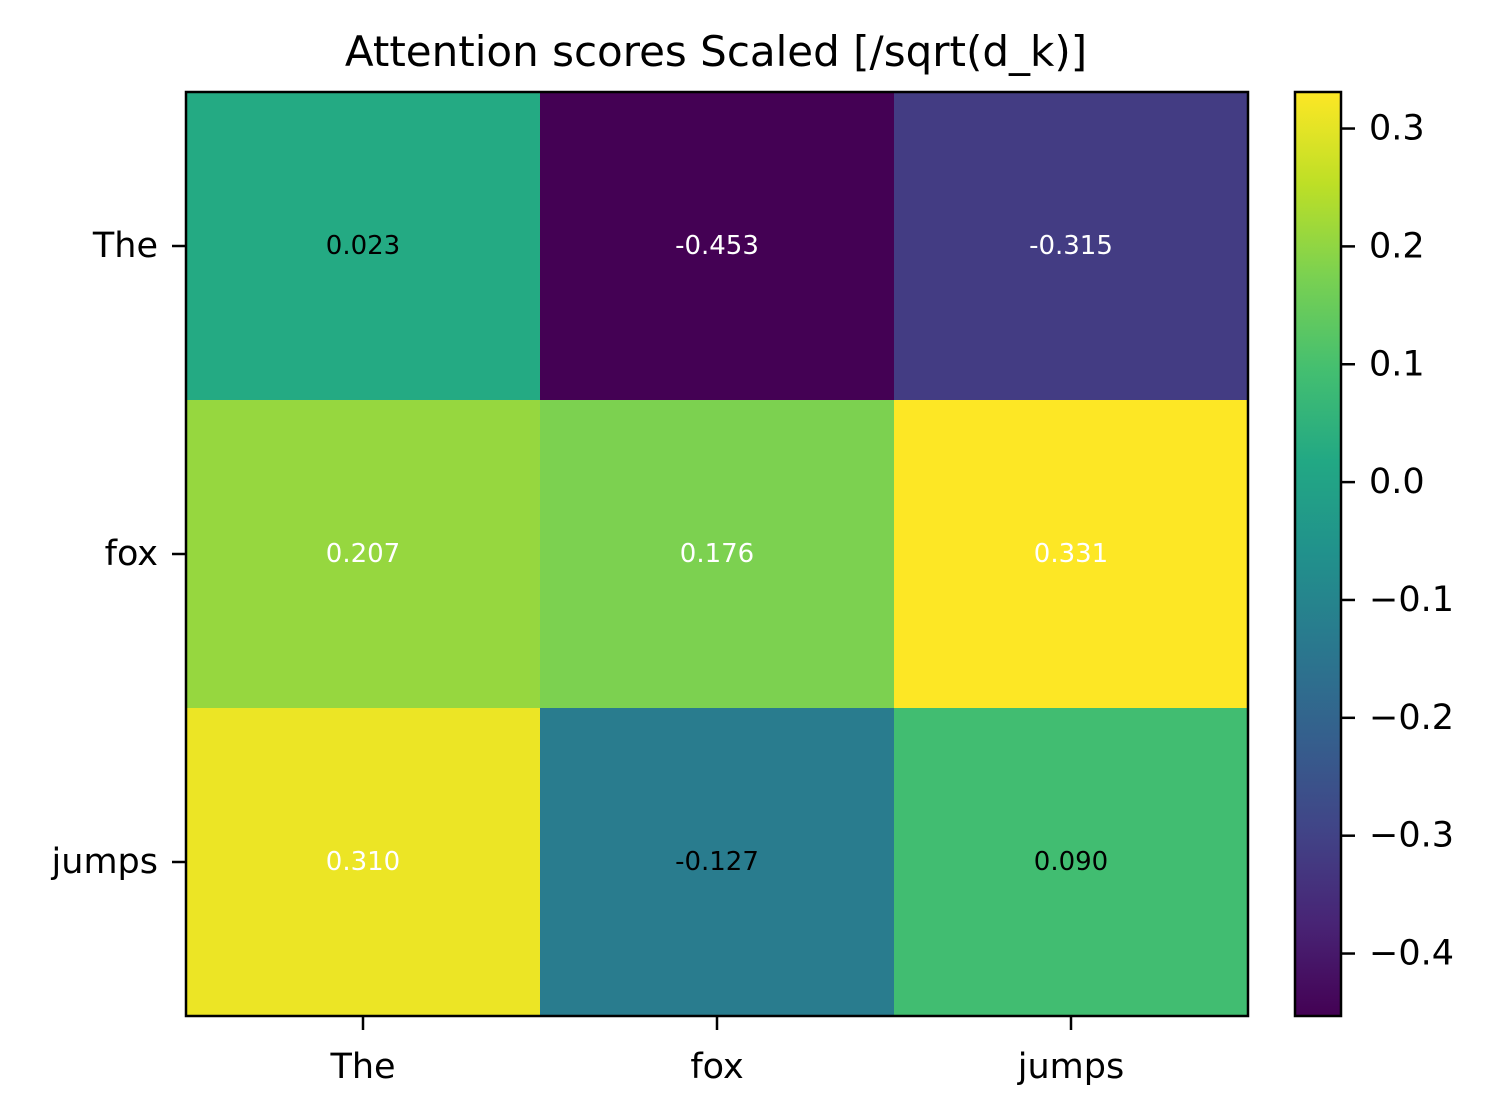 This screenshot has height=1118, width=1501. I want to click on cell-value-label: 0.331, so click(1071, 554).